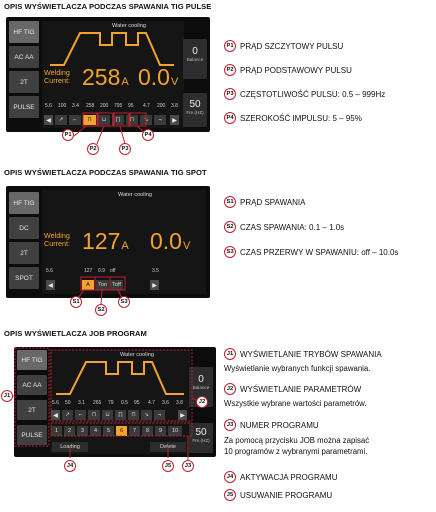  What do you see at coordinates (120, 415) in the screenshot?
I see `param-slot: ∏` at bounding box center [120, 415].